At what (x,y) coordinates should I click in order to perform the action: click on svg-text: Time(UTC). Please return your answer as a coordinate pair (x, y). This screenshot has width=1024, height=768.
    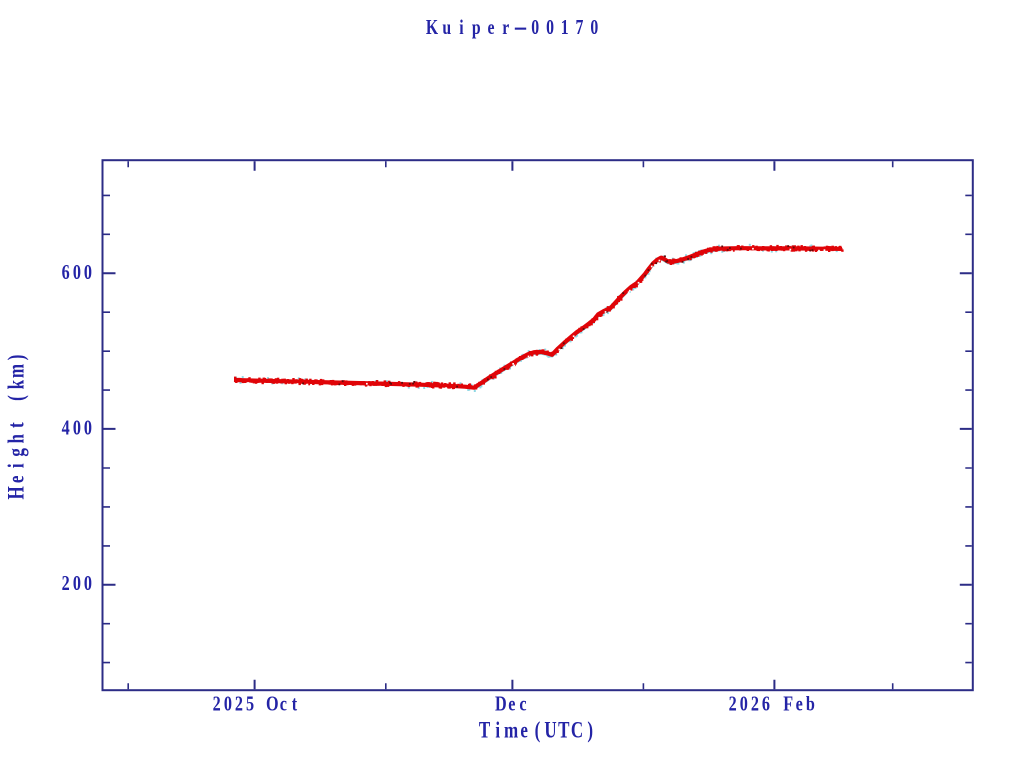
    Looking at the image, I should click on (536, 730).